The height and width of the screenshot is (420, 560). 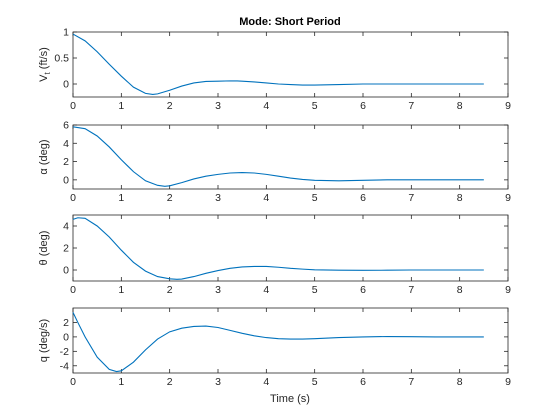 I want to click on y-axis-label: α (deg), so click(x=44, y=156).